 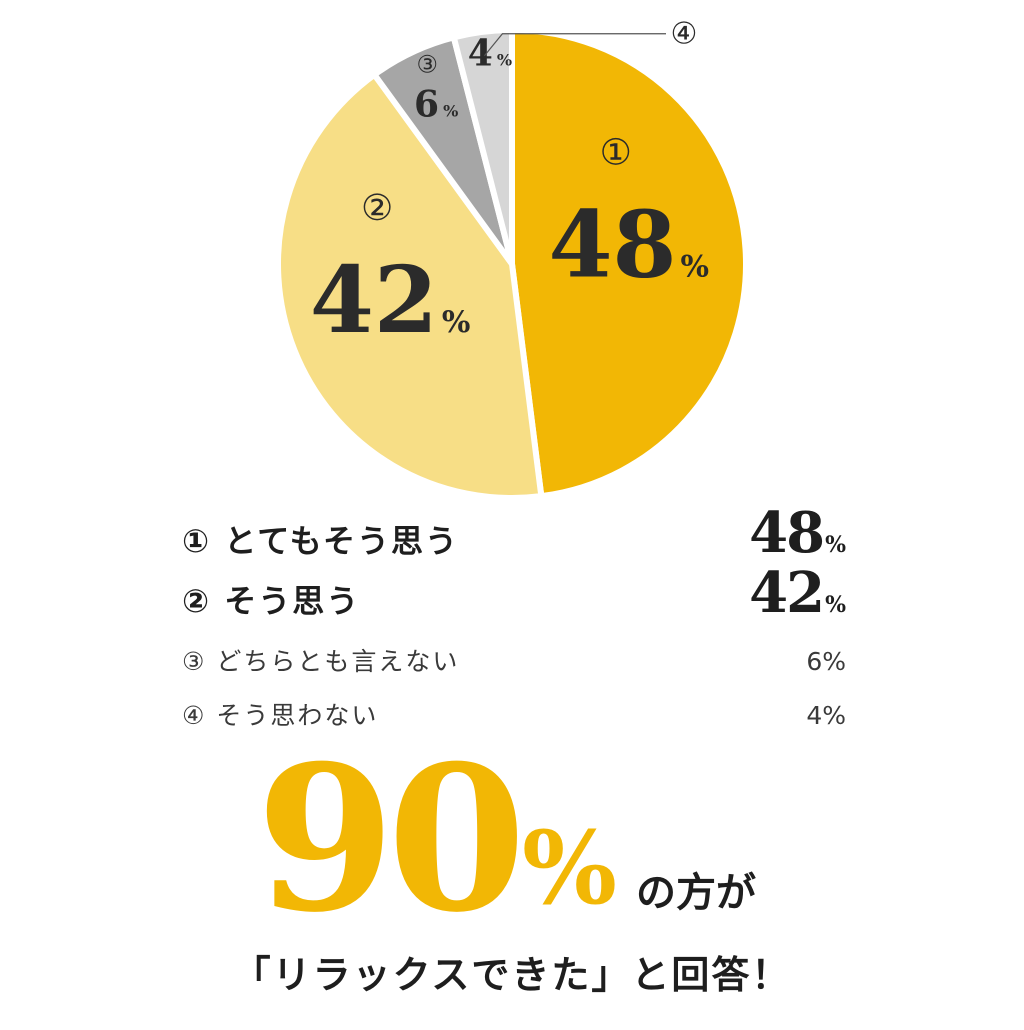 I want to click on legend-row-2: ② そう思う 42%, so click(x=514, y=593).